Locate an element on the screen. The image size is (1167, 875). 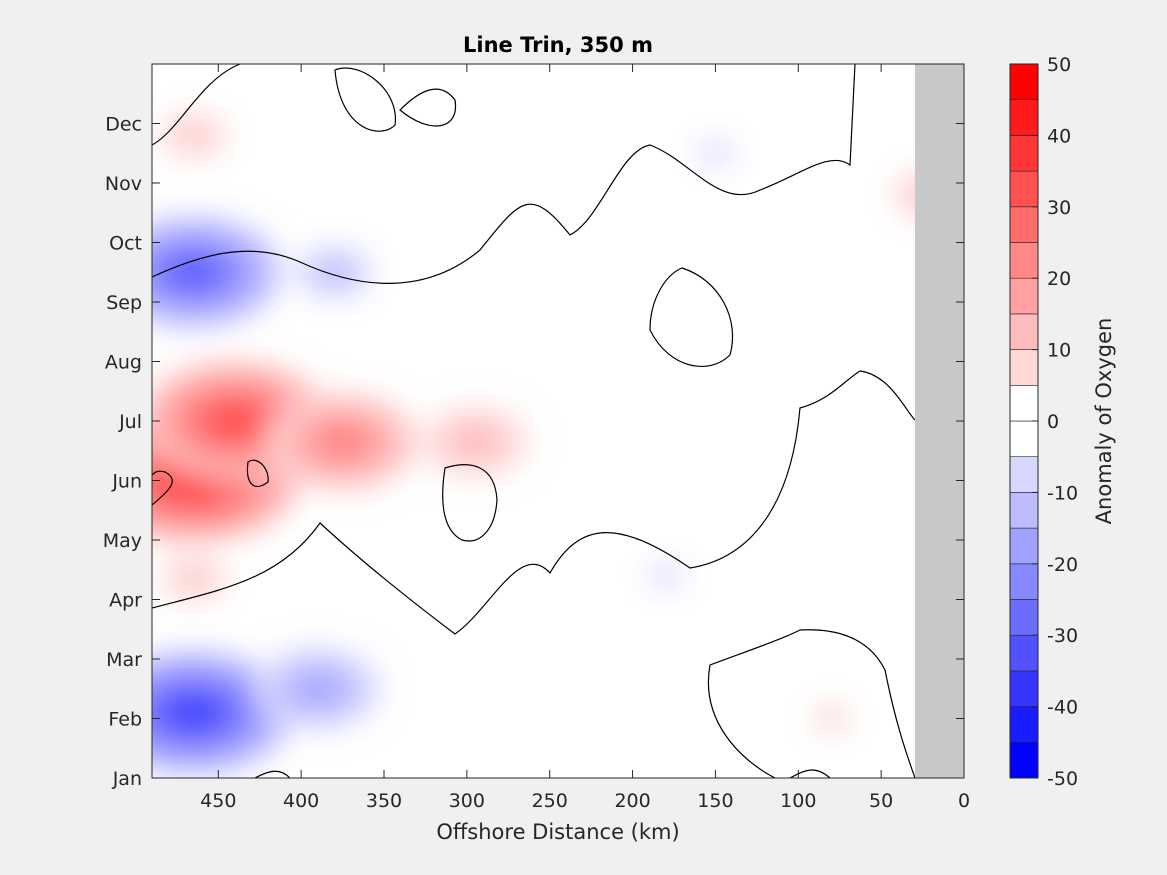
colorbar-tick-label: -40 is located at coordinates (1062, 708).